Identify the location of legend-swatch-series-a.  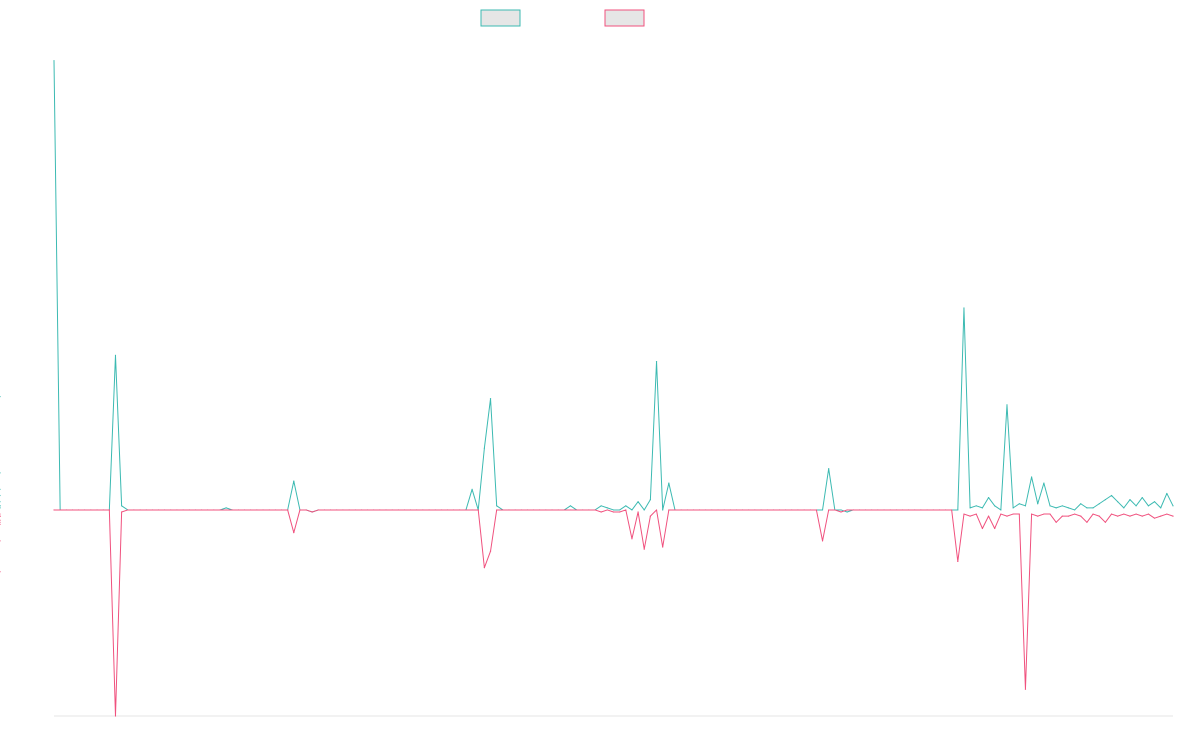
(500, 18).